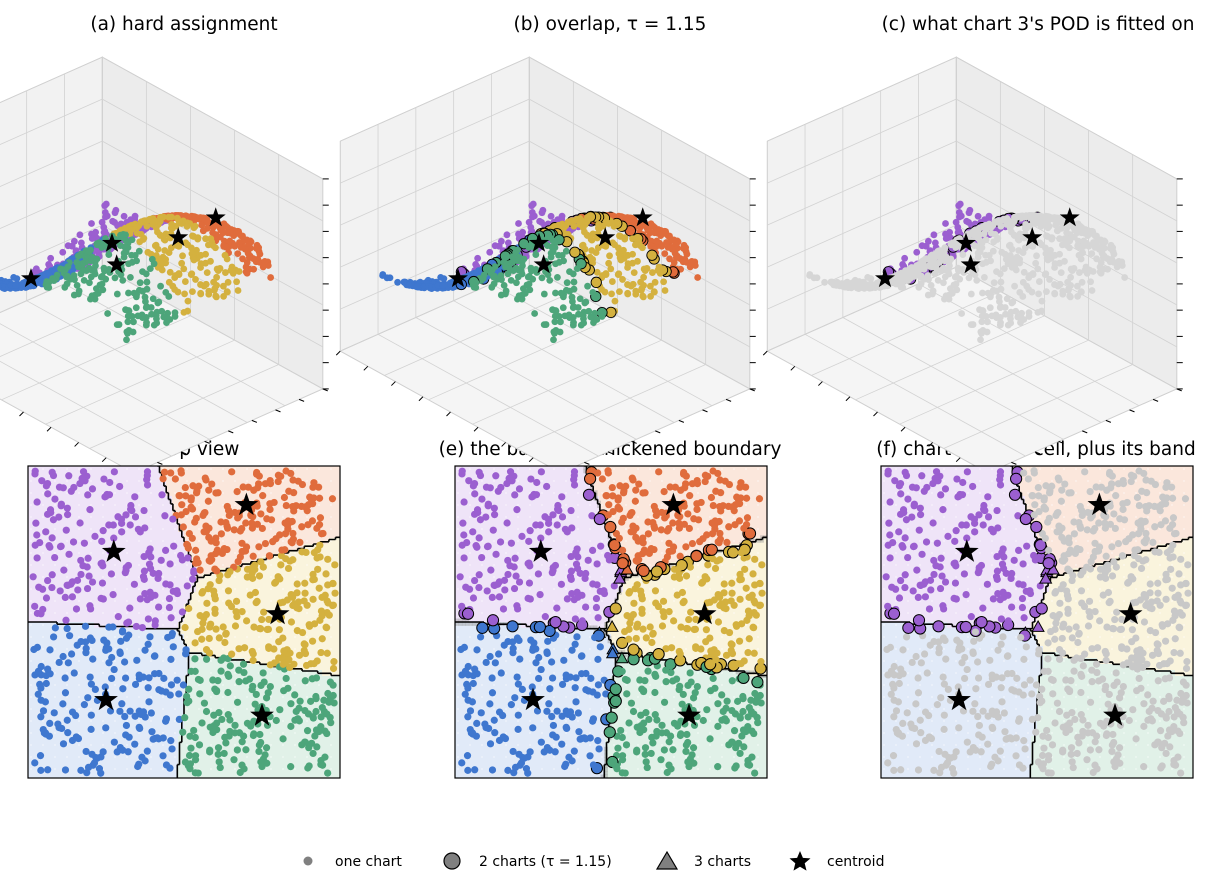 Image resolution: width=1221 pixels, height=880 pixels. Describe the element at coordinates (633, 649) in the screenshot. I see `panel-e-point-two-charts` at that location.